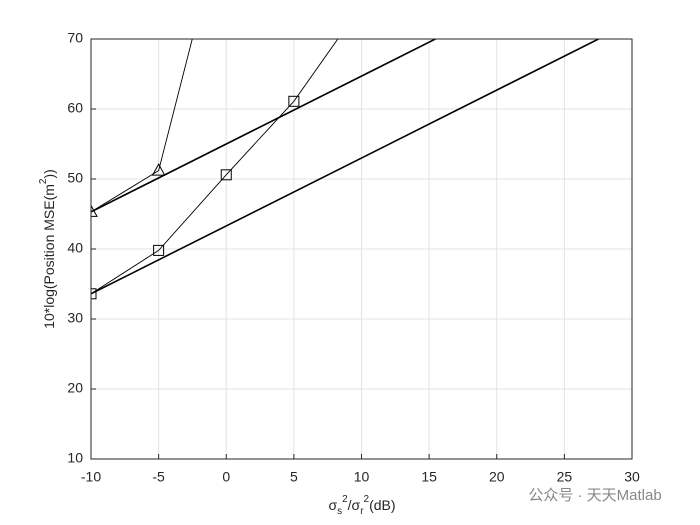  I want to click on x-tick-label: -10, so click(91, 477).